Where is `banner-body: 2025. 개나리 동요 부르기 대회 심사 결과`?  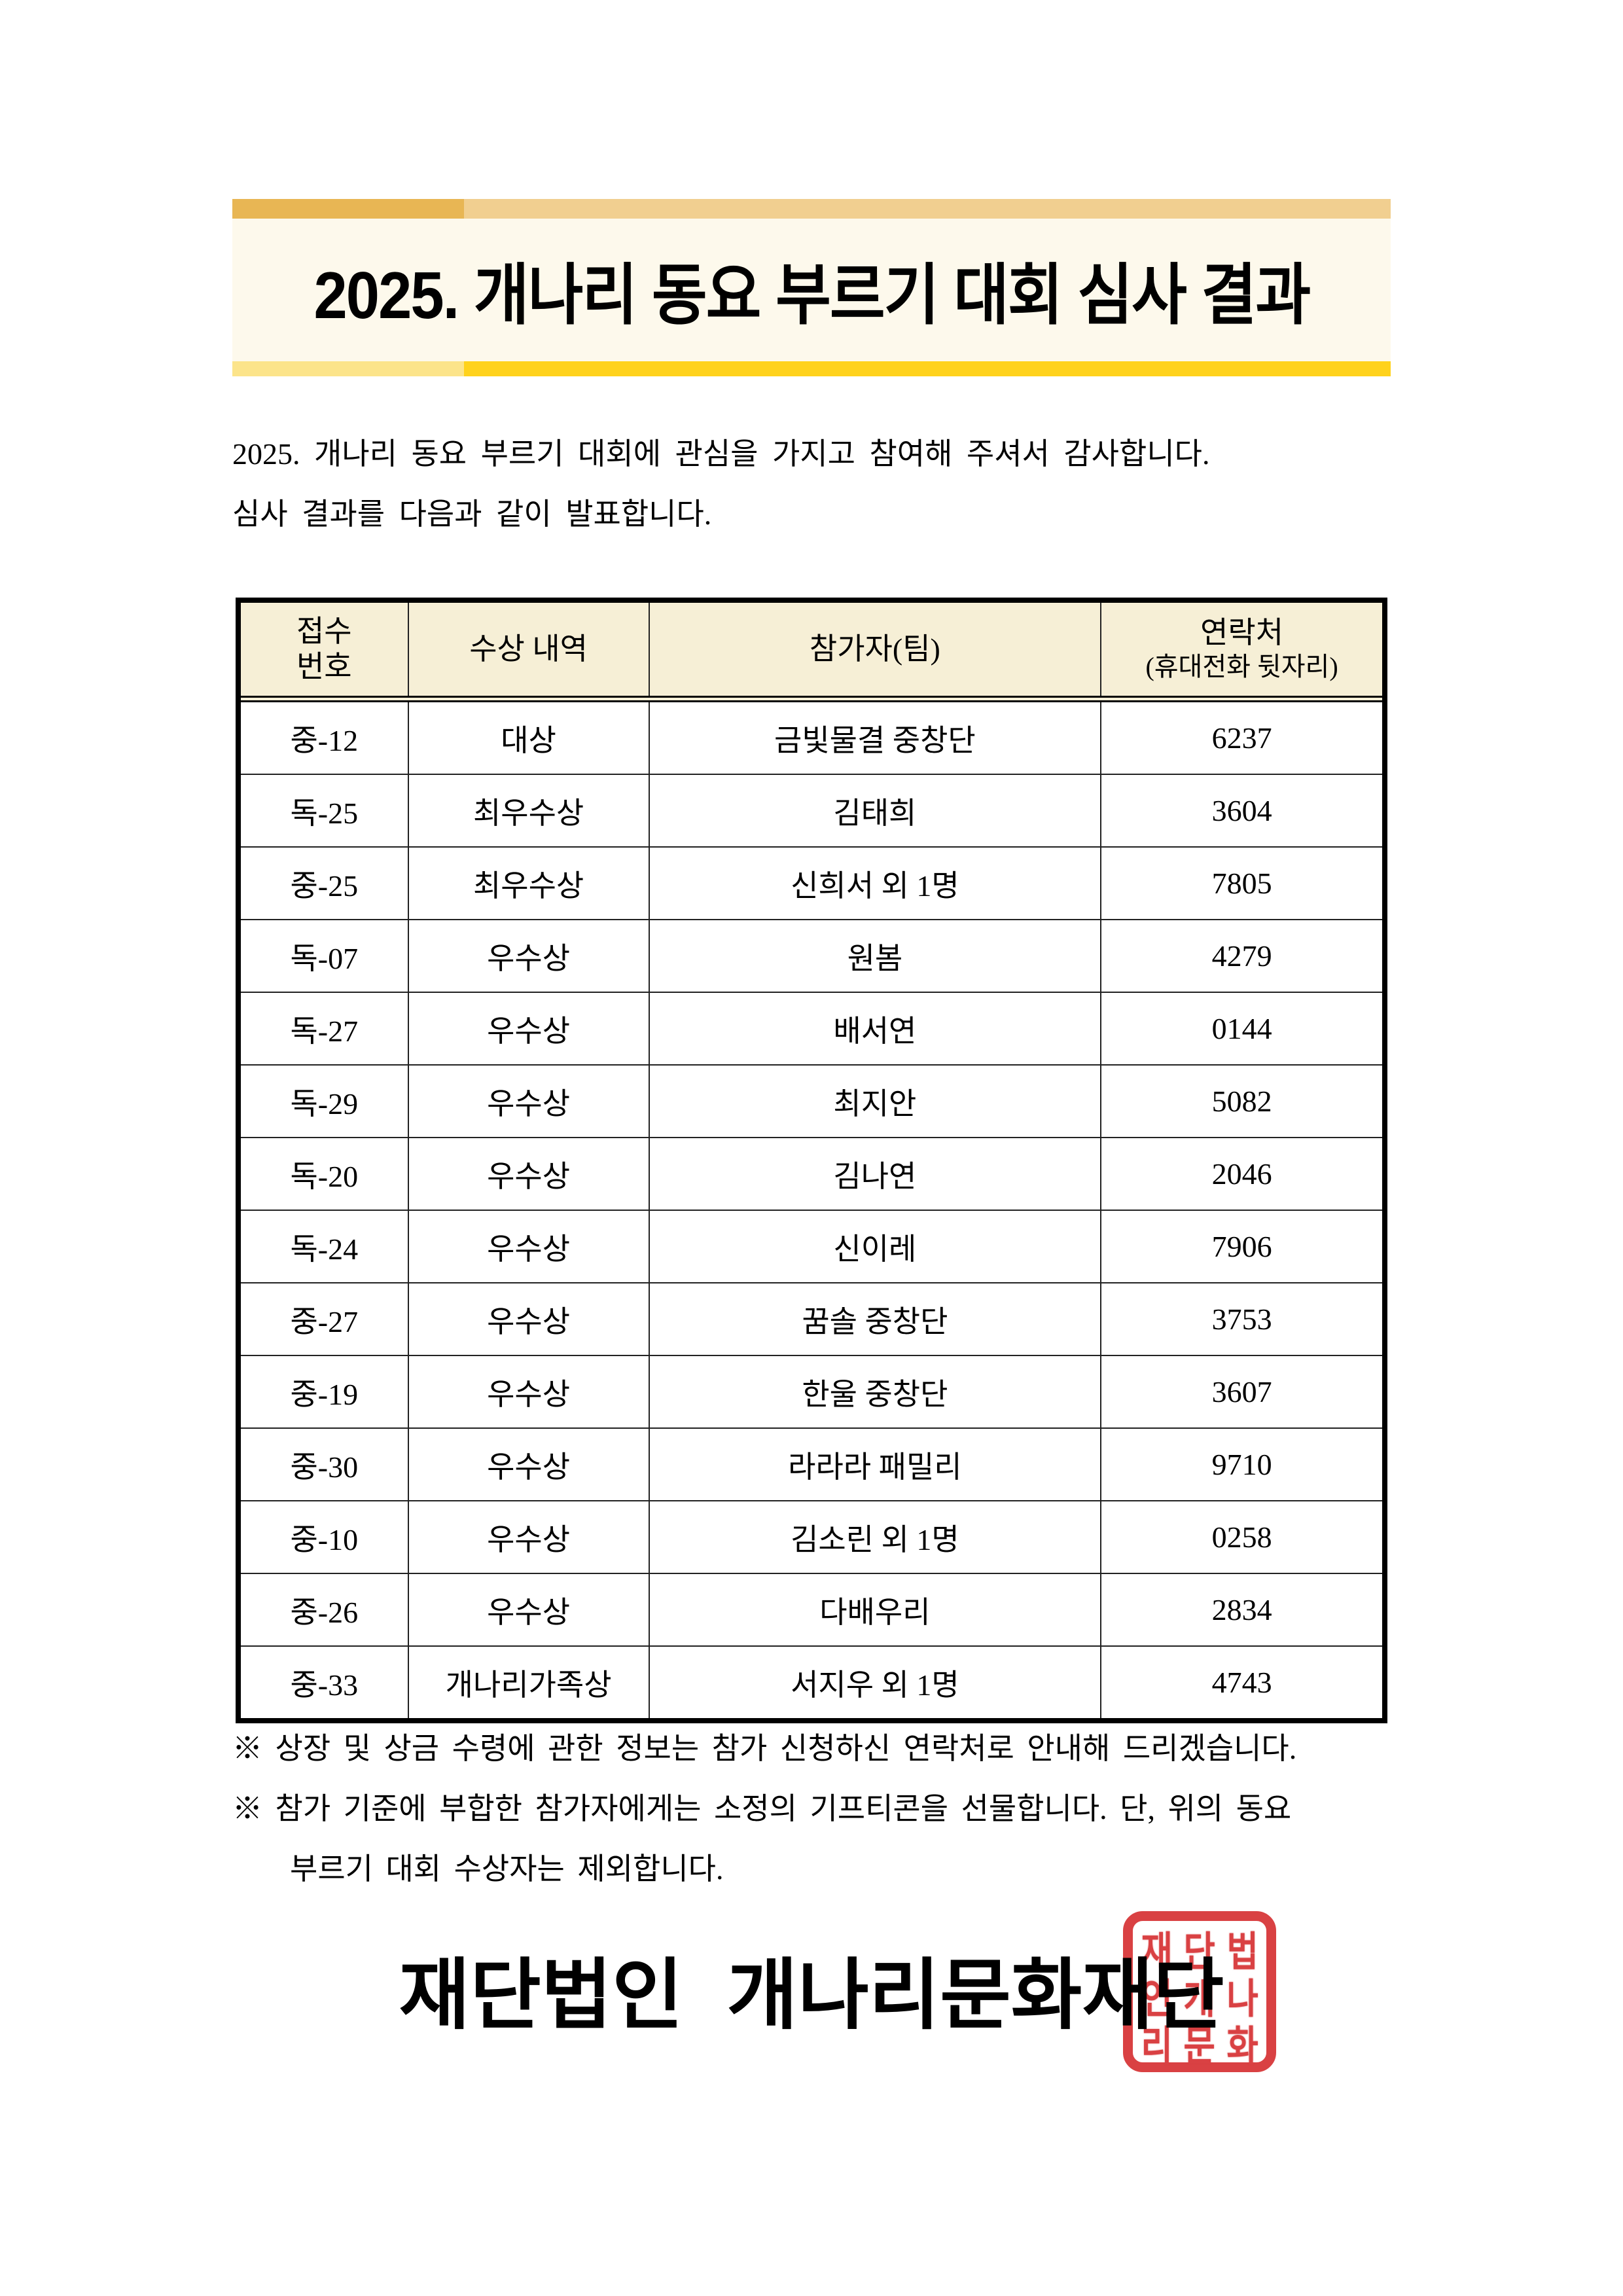 banner-body: 2025. 개나리 동요 부르기 대회 심사 결과 is located at coordinates (811, 290).